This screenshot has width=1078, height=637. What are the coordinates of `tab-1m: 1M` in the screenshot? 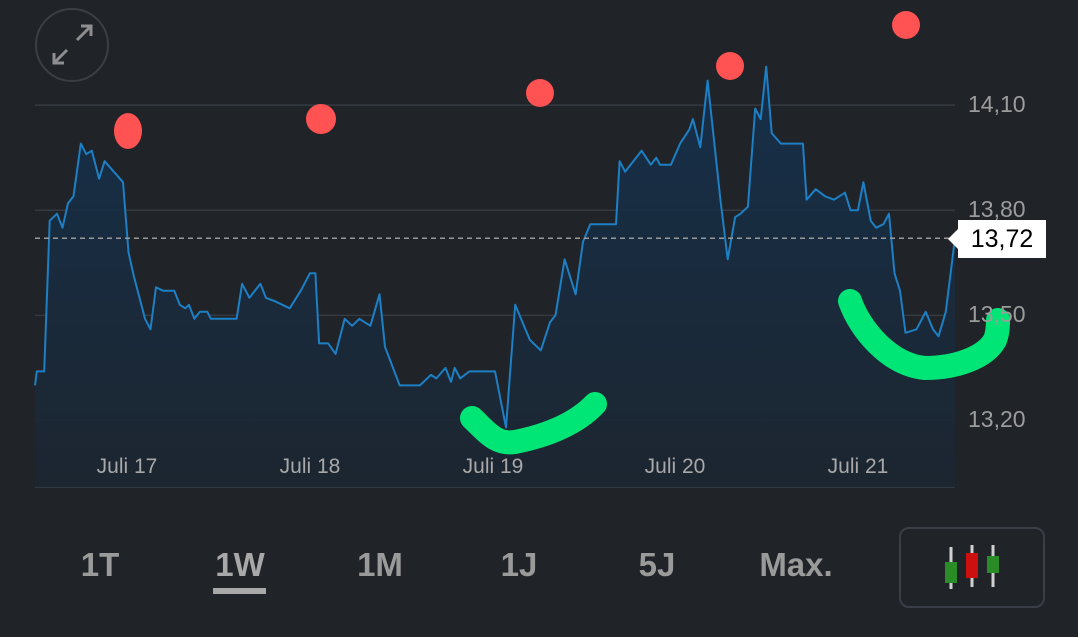 It's located at (380, 564).